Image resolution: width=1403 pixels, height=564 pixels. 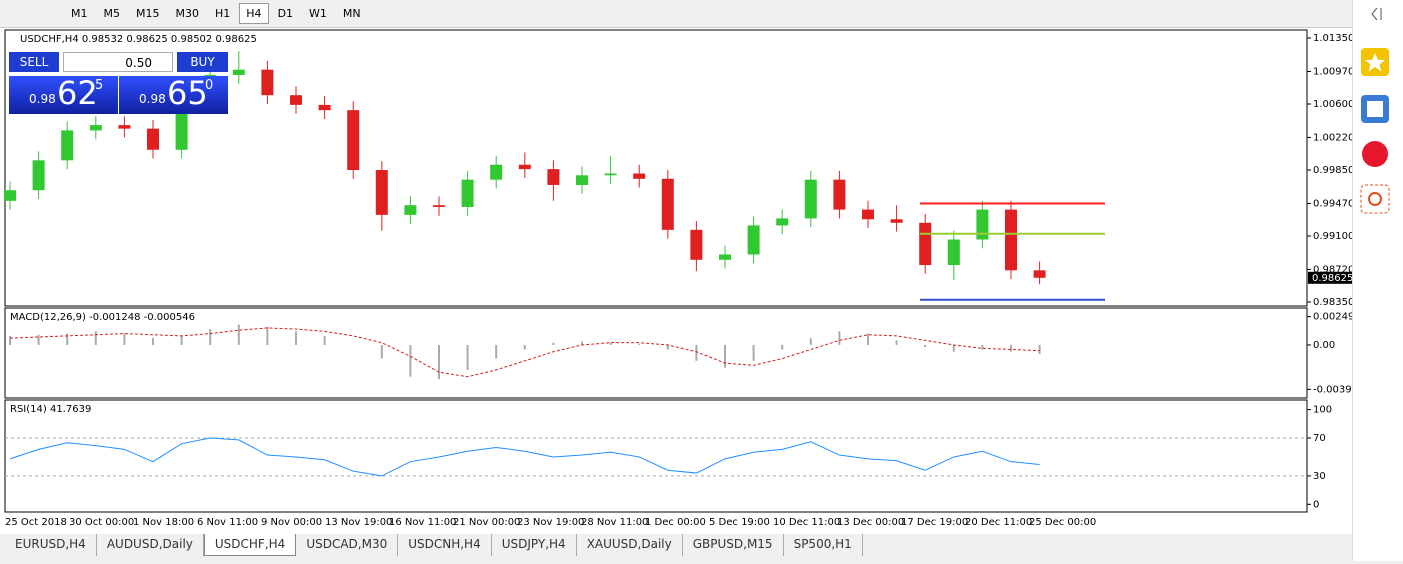 What do you see at coordinates (118, 62) in the screenshot?
I see `lot-input: 0.50` at bounding box center [118, 62].